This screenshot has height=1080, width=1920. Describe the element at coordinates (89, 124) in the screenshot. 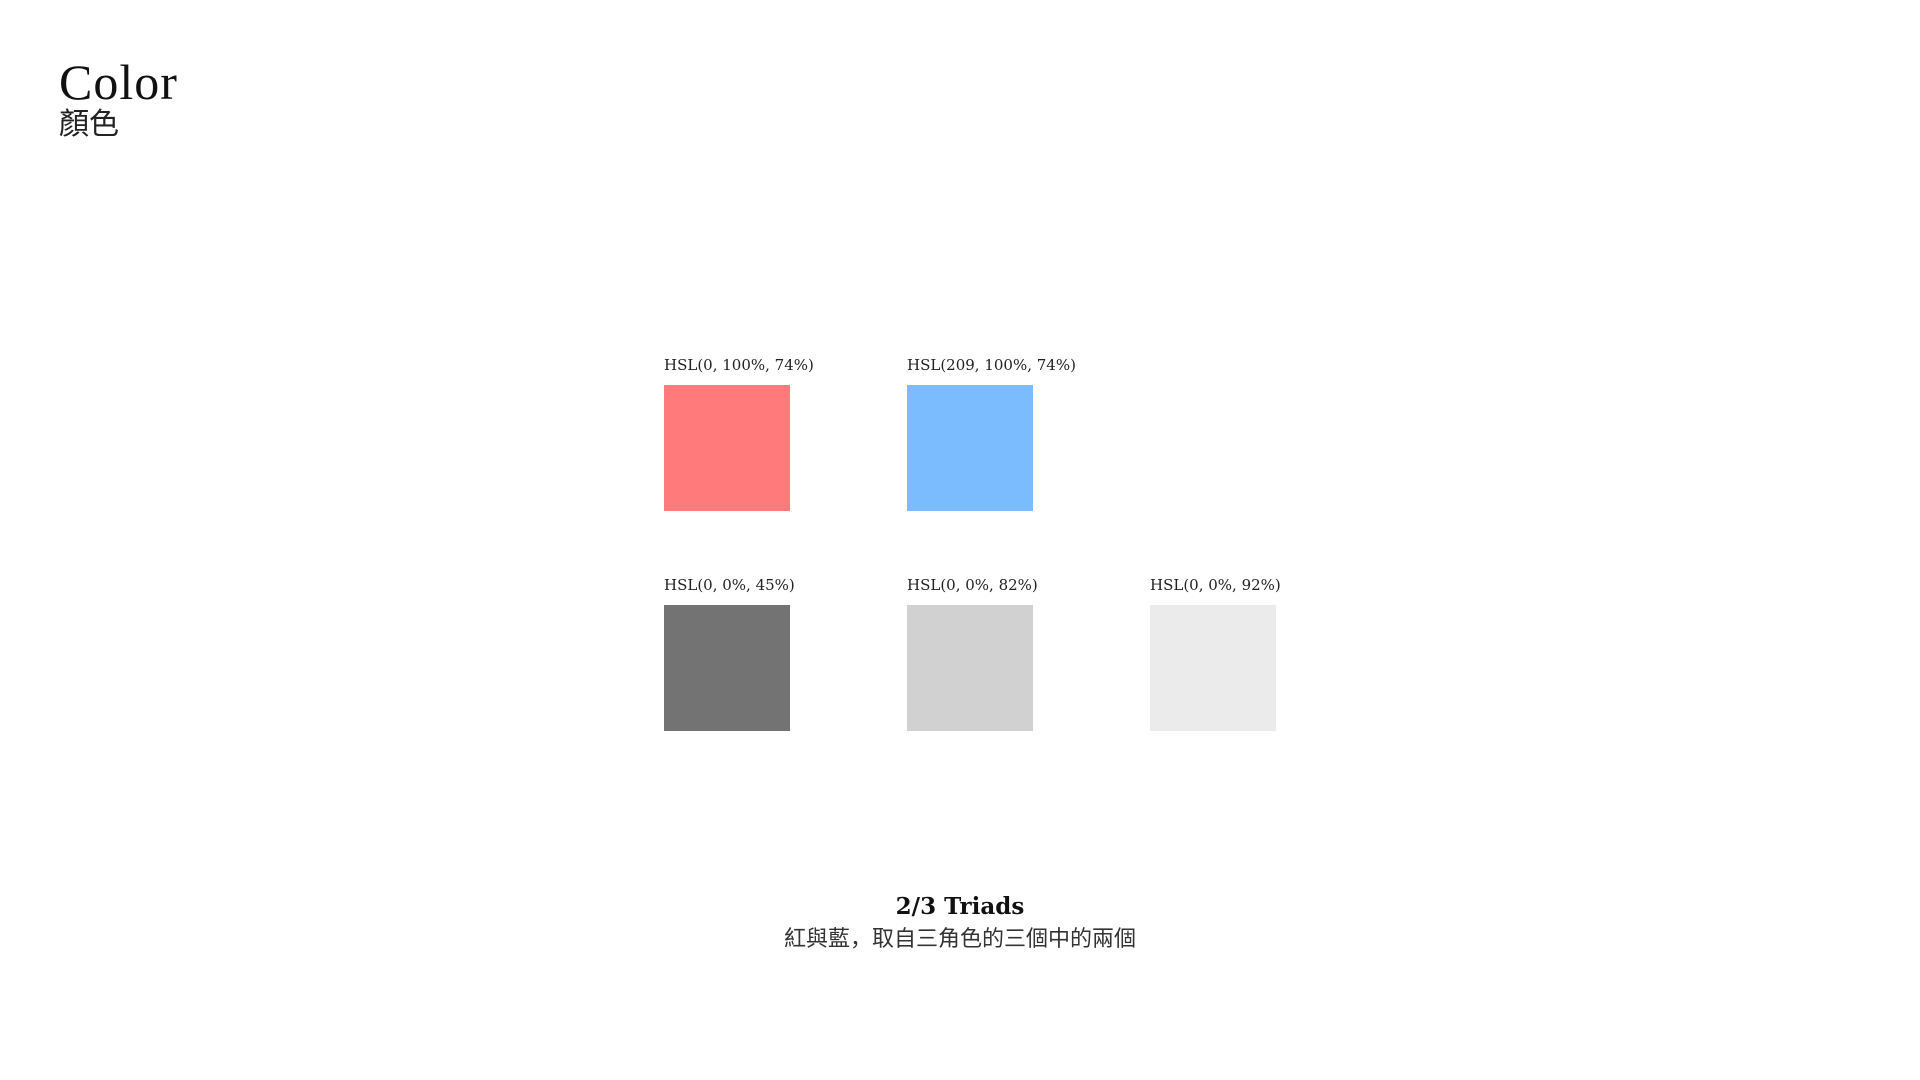

I see `page-subtitle: 顏色` at that location.